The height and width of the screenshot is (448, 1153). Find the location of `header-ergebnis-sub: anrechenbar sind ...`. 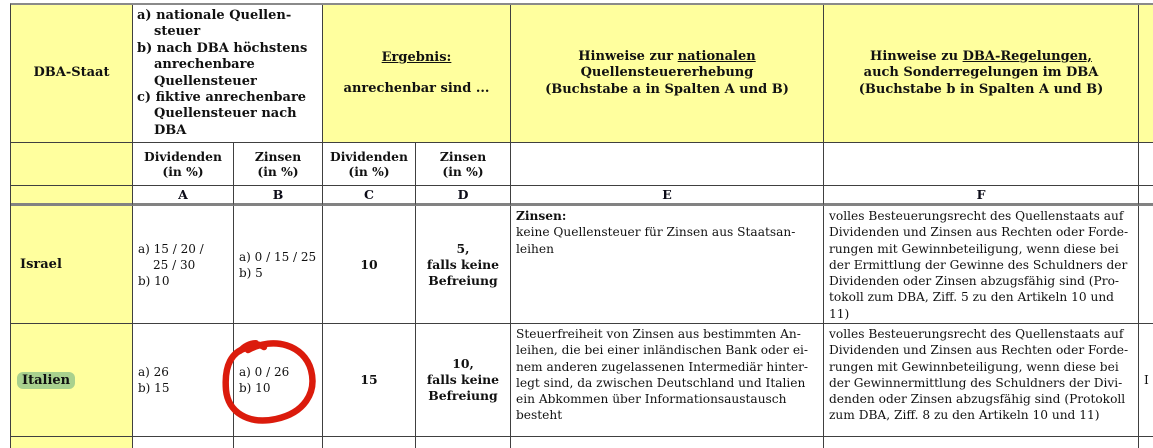

header-ergebnis-sub: anrechenbar sind ... is located at coordinates (416, 88).